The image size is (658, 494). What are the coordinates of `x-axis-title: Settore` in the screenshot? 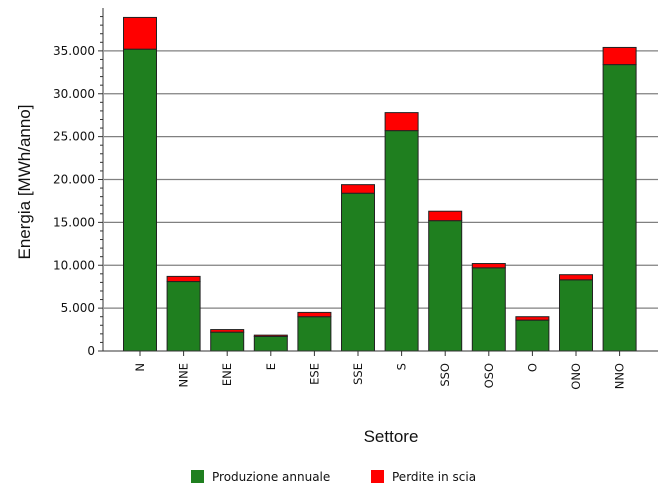 It's located at (391, 436).